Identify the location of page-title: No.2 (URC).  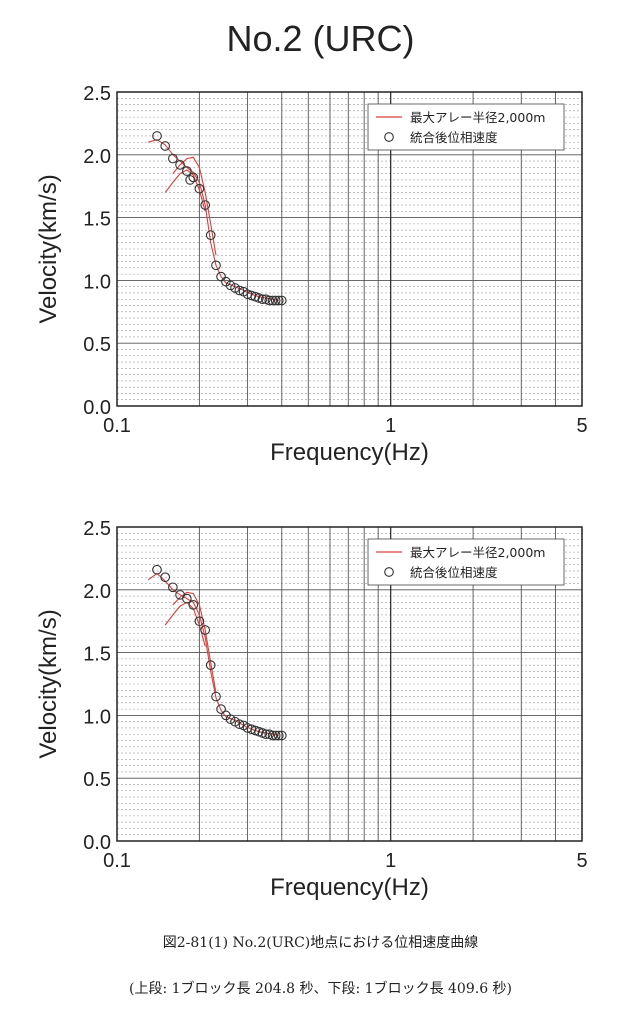
(320, 38).